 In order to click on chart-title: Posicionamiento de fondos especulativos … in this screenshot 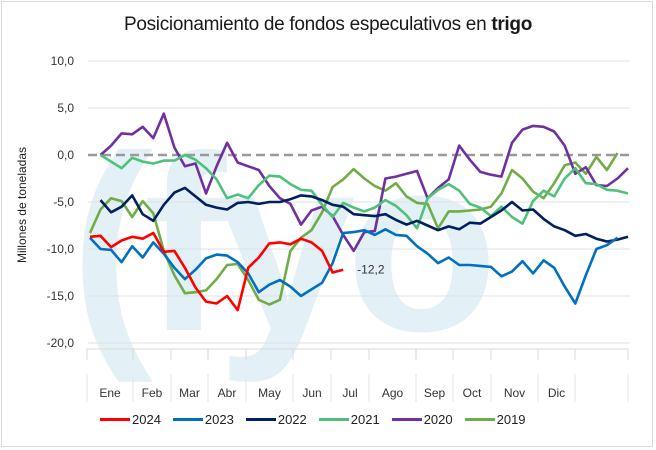, I will do `click(328, 25)`.